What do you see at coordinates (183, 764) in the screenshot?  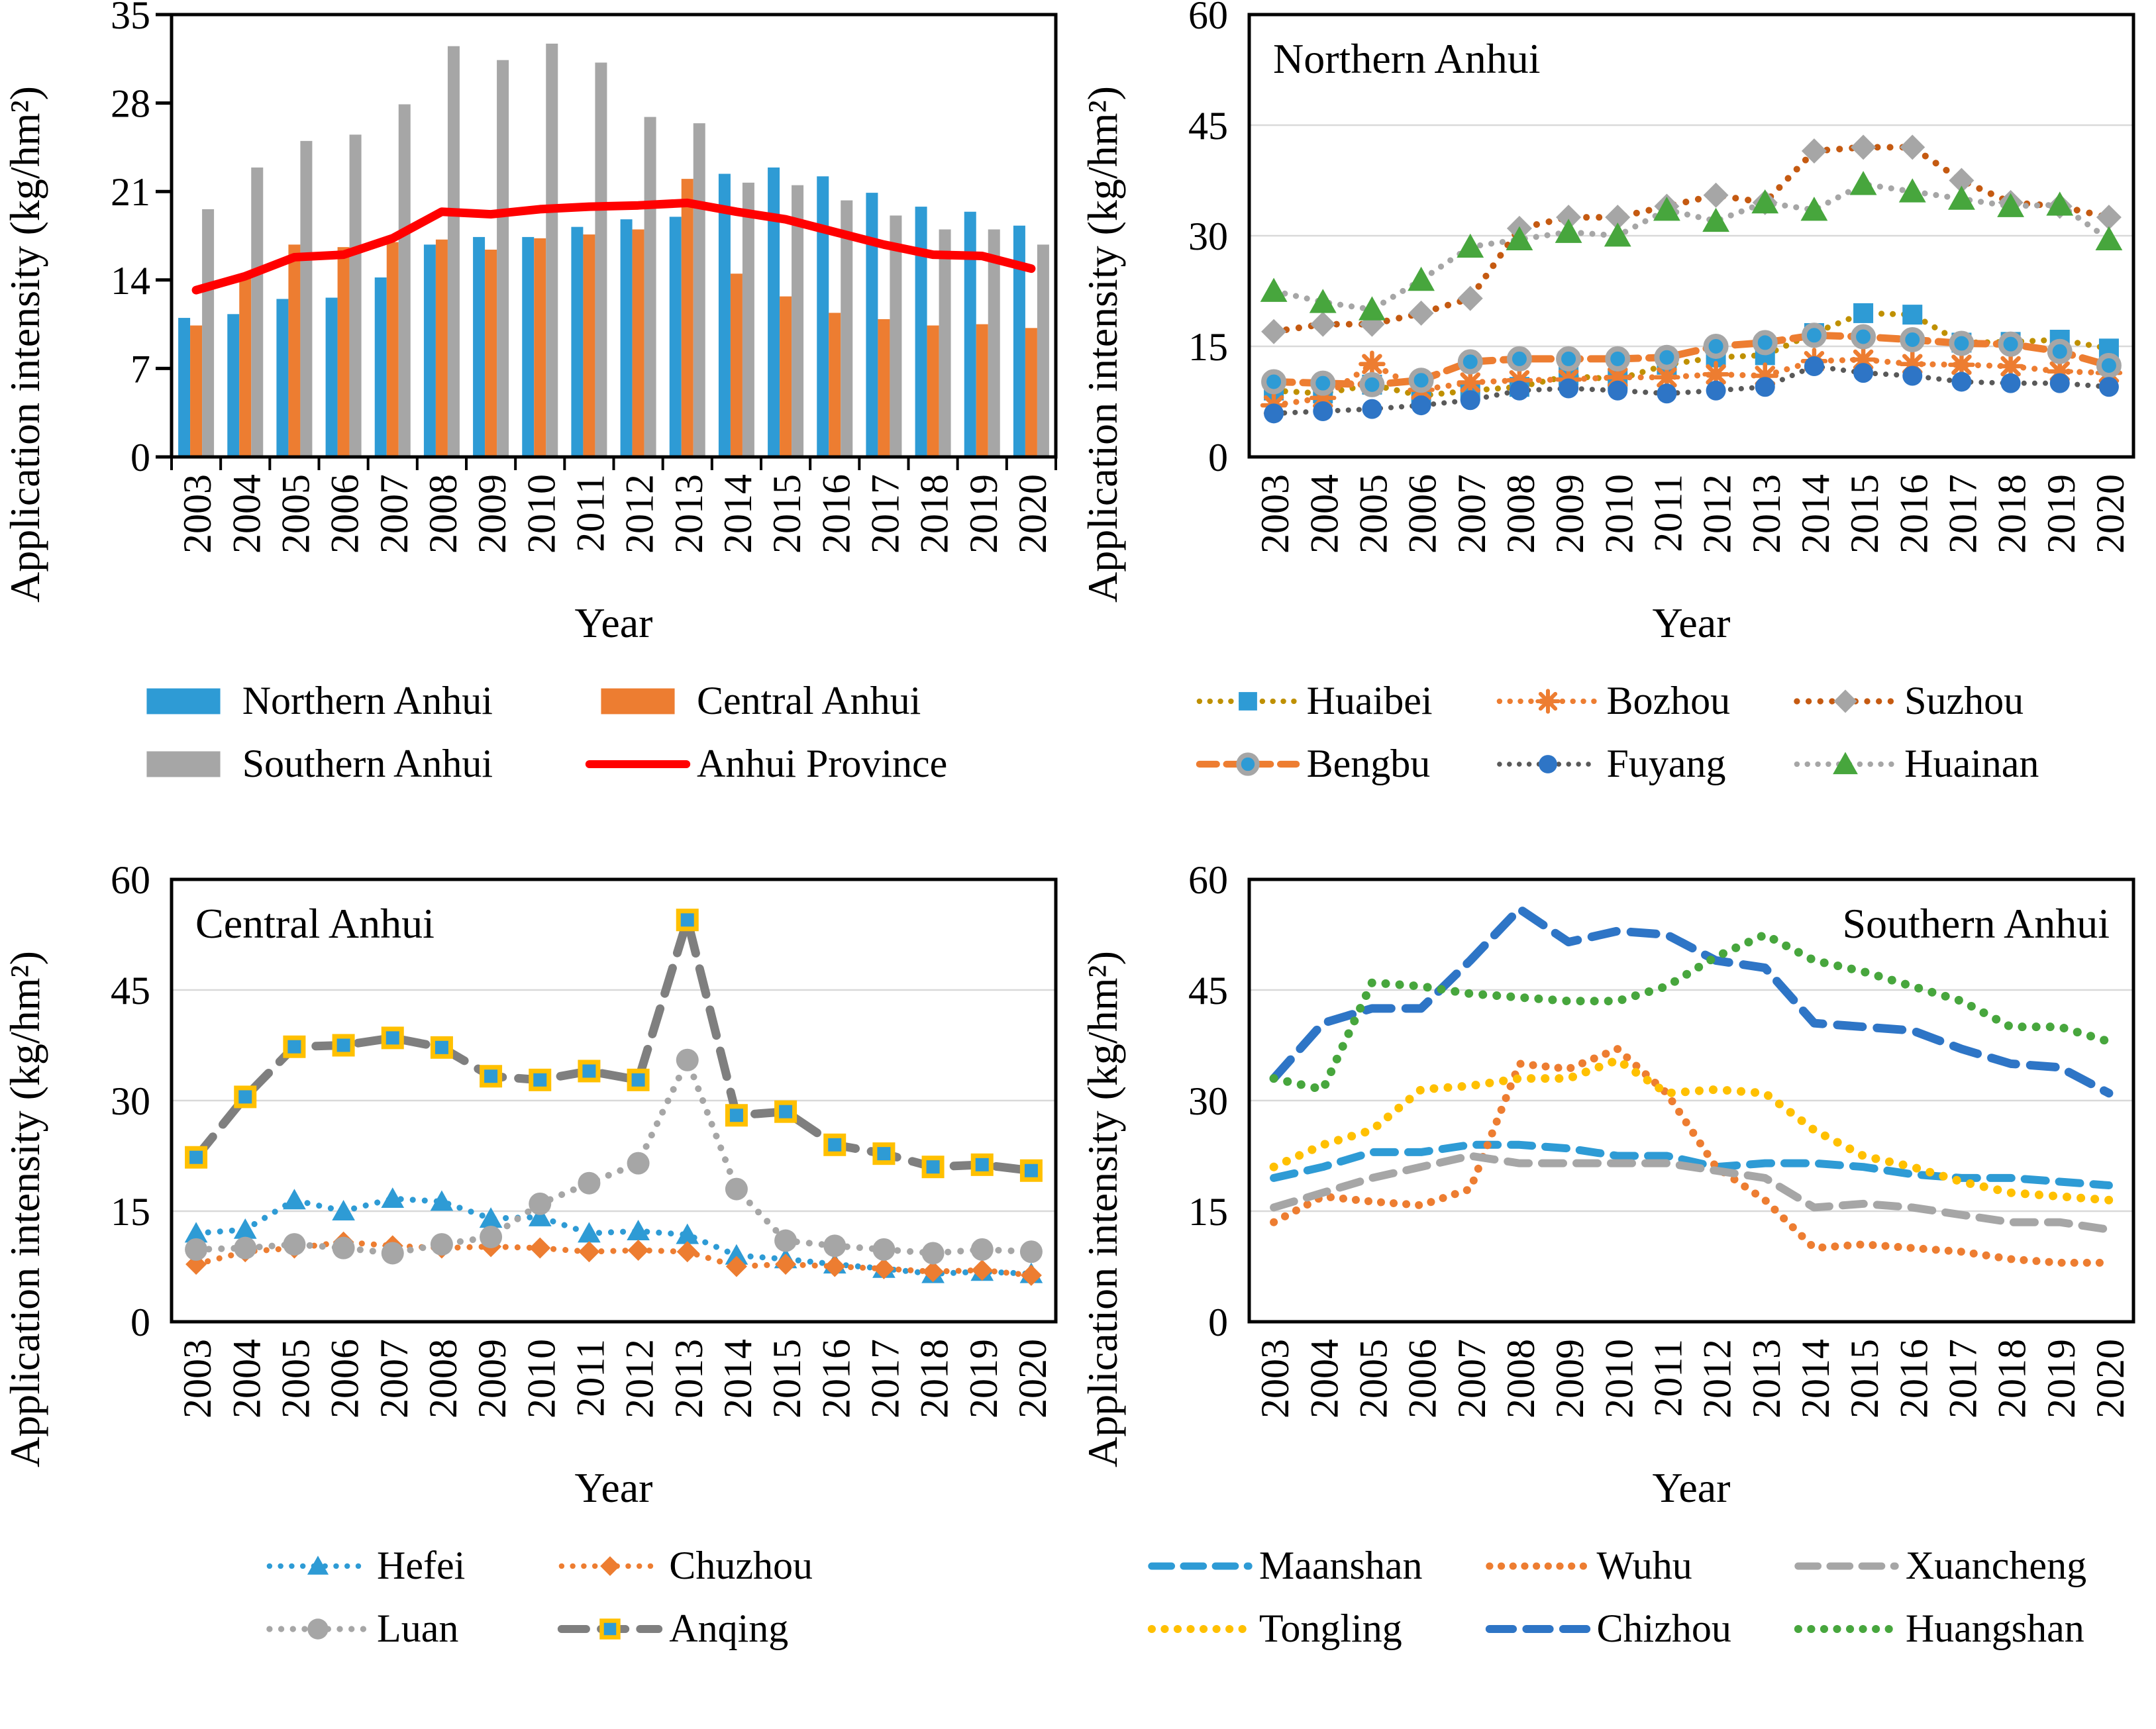 I see `legend-glyph-southern-anhui` at bounding box center [183, 764].